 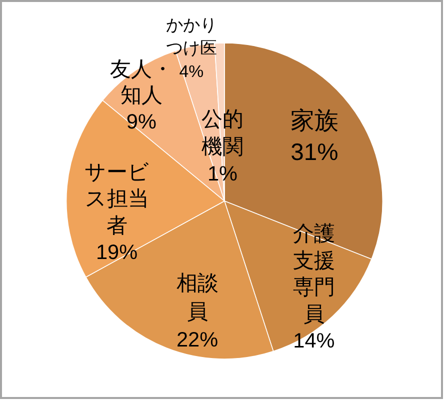 I want to click on slice-label: サービス担当者, so click(x=117, y=199).